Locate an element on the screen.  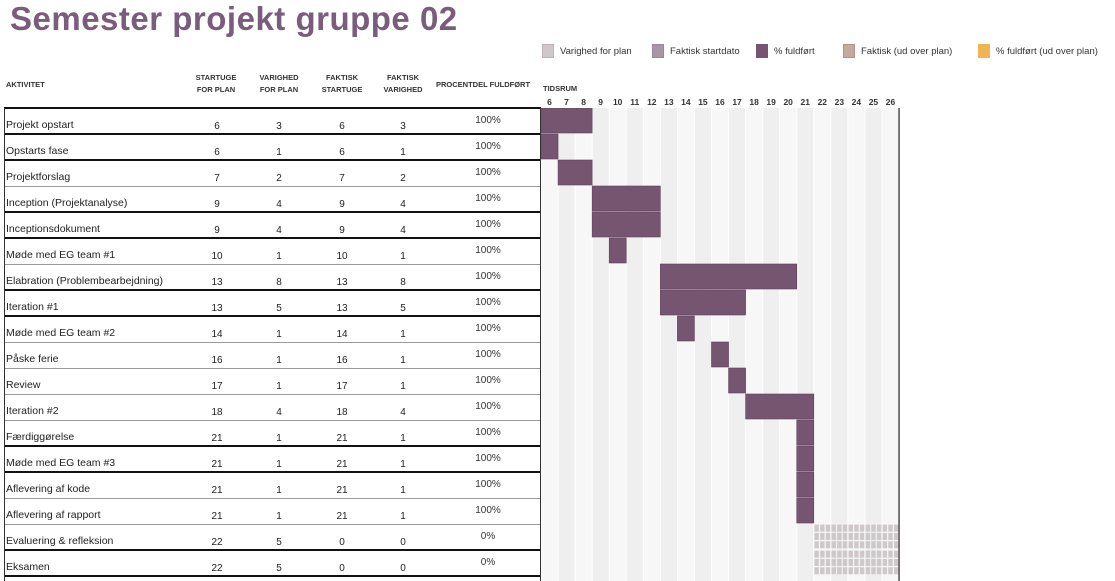
table-row: Møde med EG team #2 14 1 14 1 100% is located at coordinates (270, 329).